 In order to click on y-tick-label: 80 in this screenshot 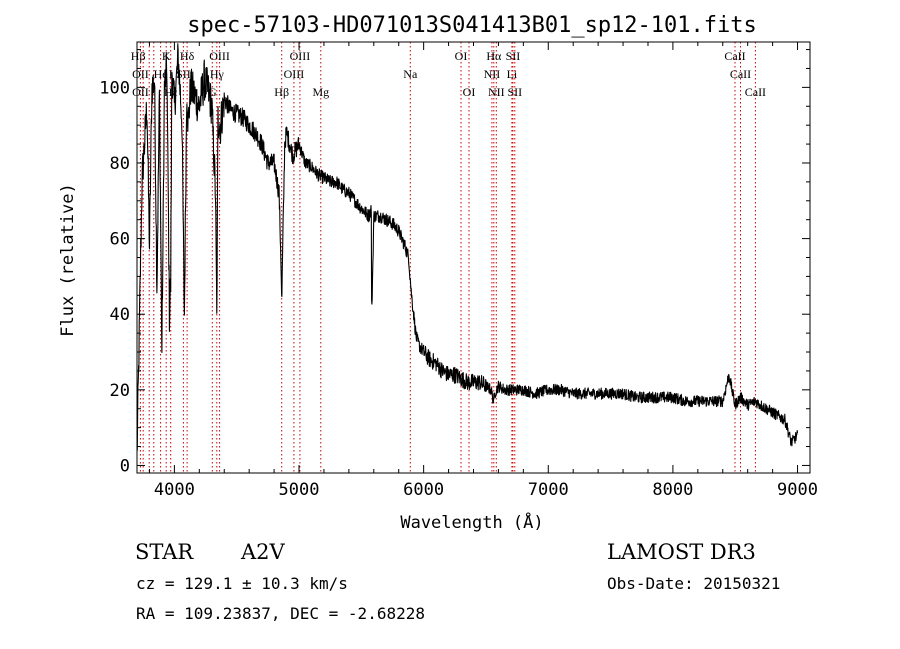, I will do `click(120, 164)`.